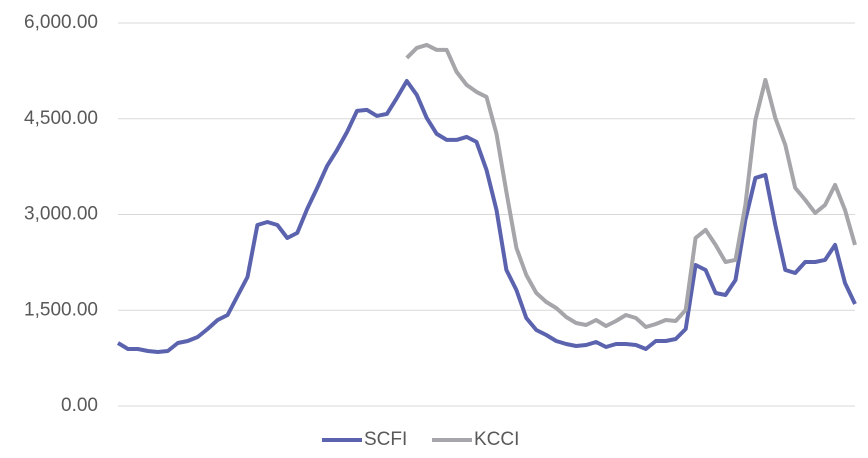  What do you see at coordinates (61, 214) in the screenshot?
I see `y-tick-label: 3,000.00` at bounding box center [61, 214].